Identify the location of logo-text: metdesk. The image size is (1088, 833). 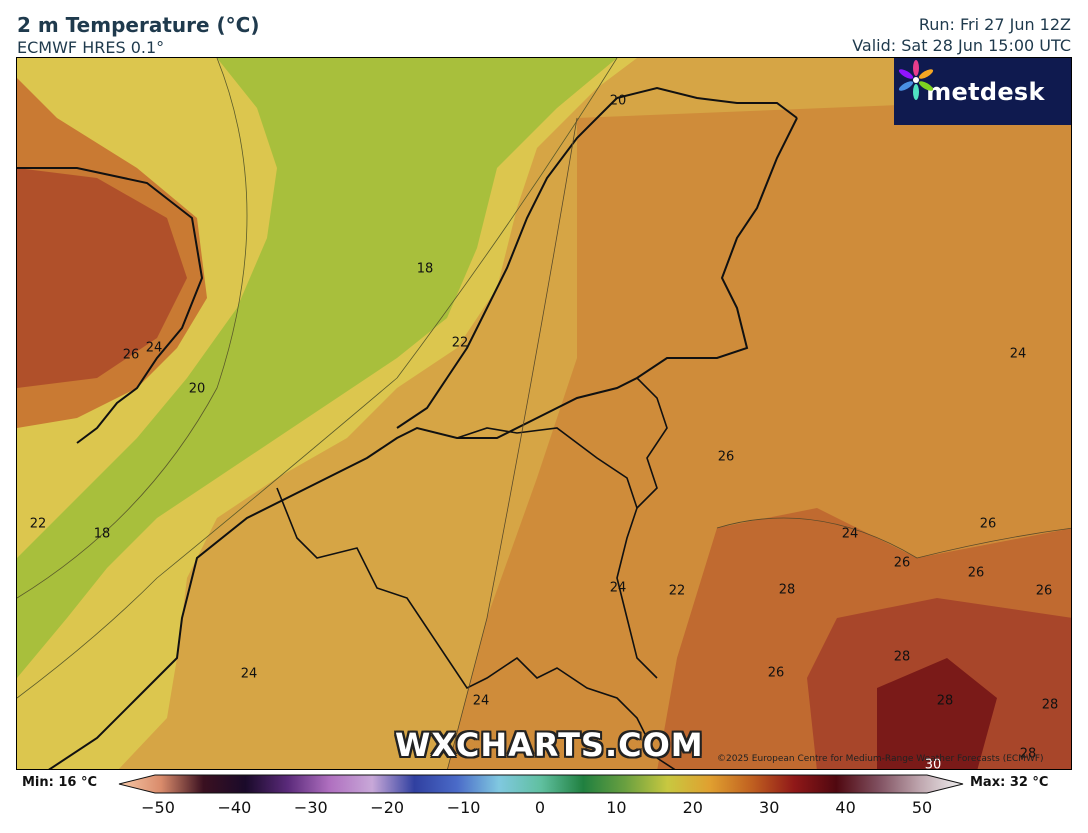
(985, 91).